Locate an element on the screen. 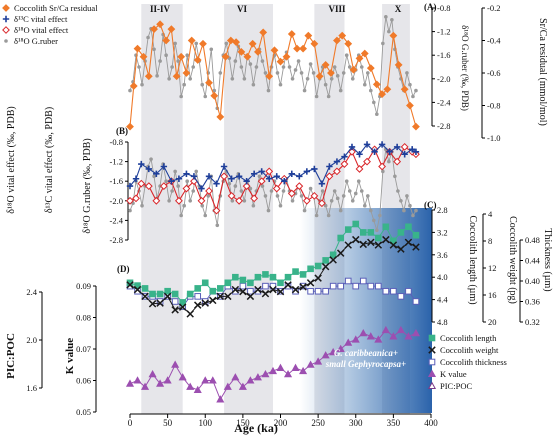 This screenshot has width=554, height=436. axis-d18o-ruber-b-tick-label: -1.6 is located at coordinates (116, 181).